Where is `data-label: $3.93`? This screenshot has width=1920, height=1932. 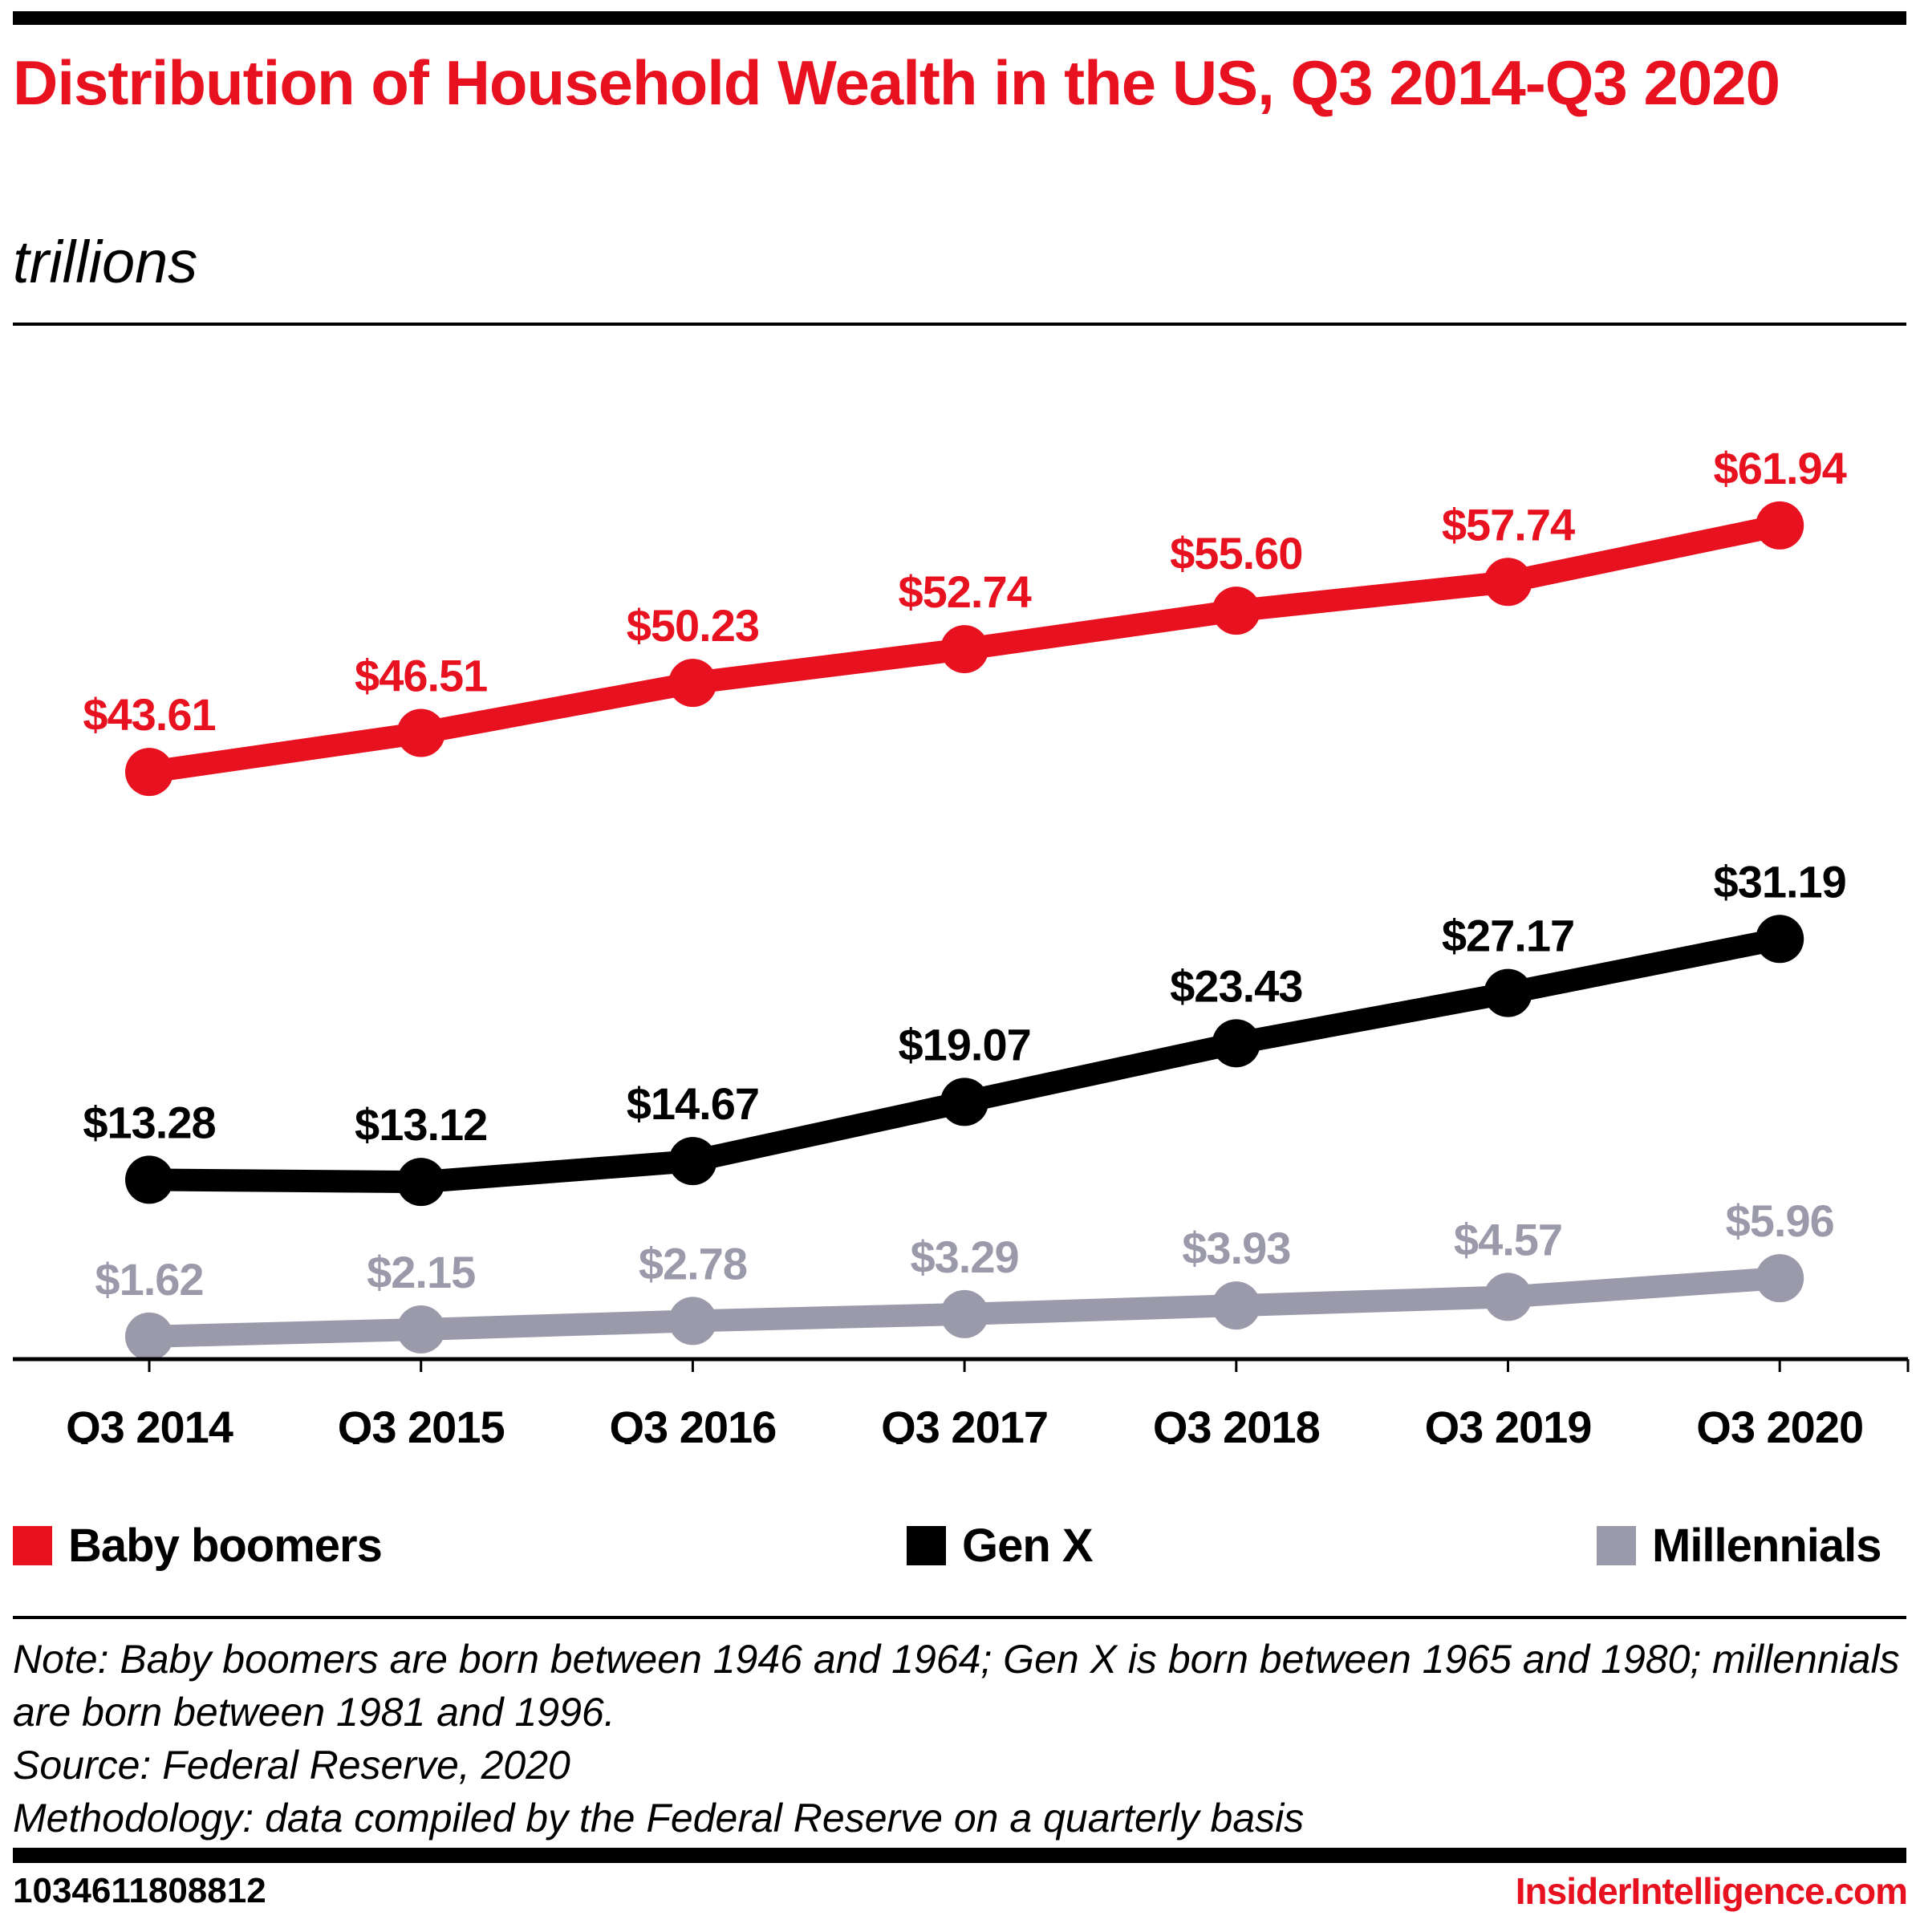 data-label: $3.93 is located at coordinates (1236, 1248).